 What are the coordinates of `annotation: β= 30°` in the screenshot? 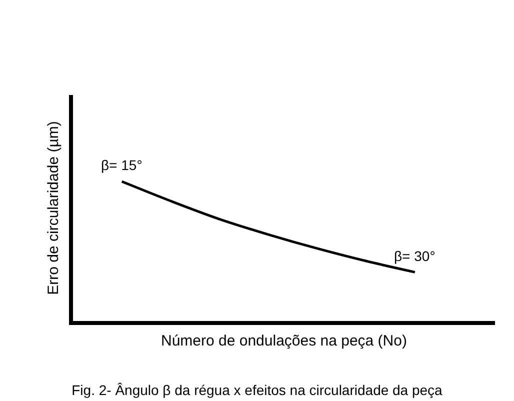 It's located at (415, 256).